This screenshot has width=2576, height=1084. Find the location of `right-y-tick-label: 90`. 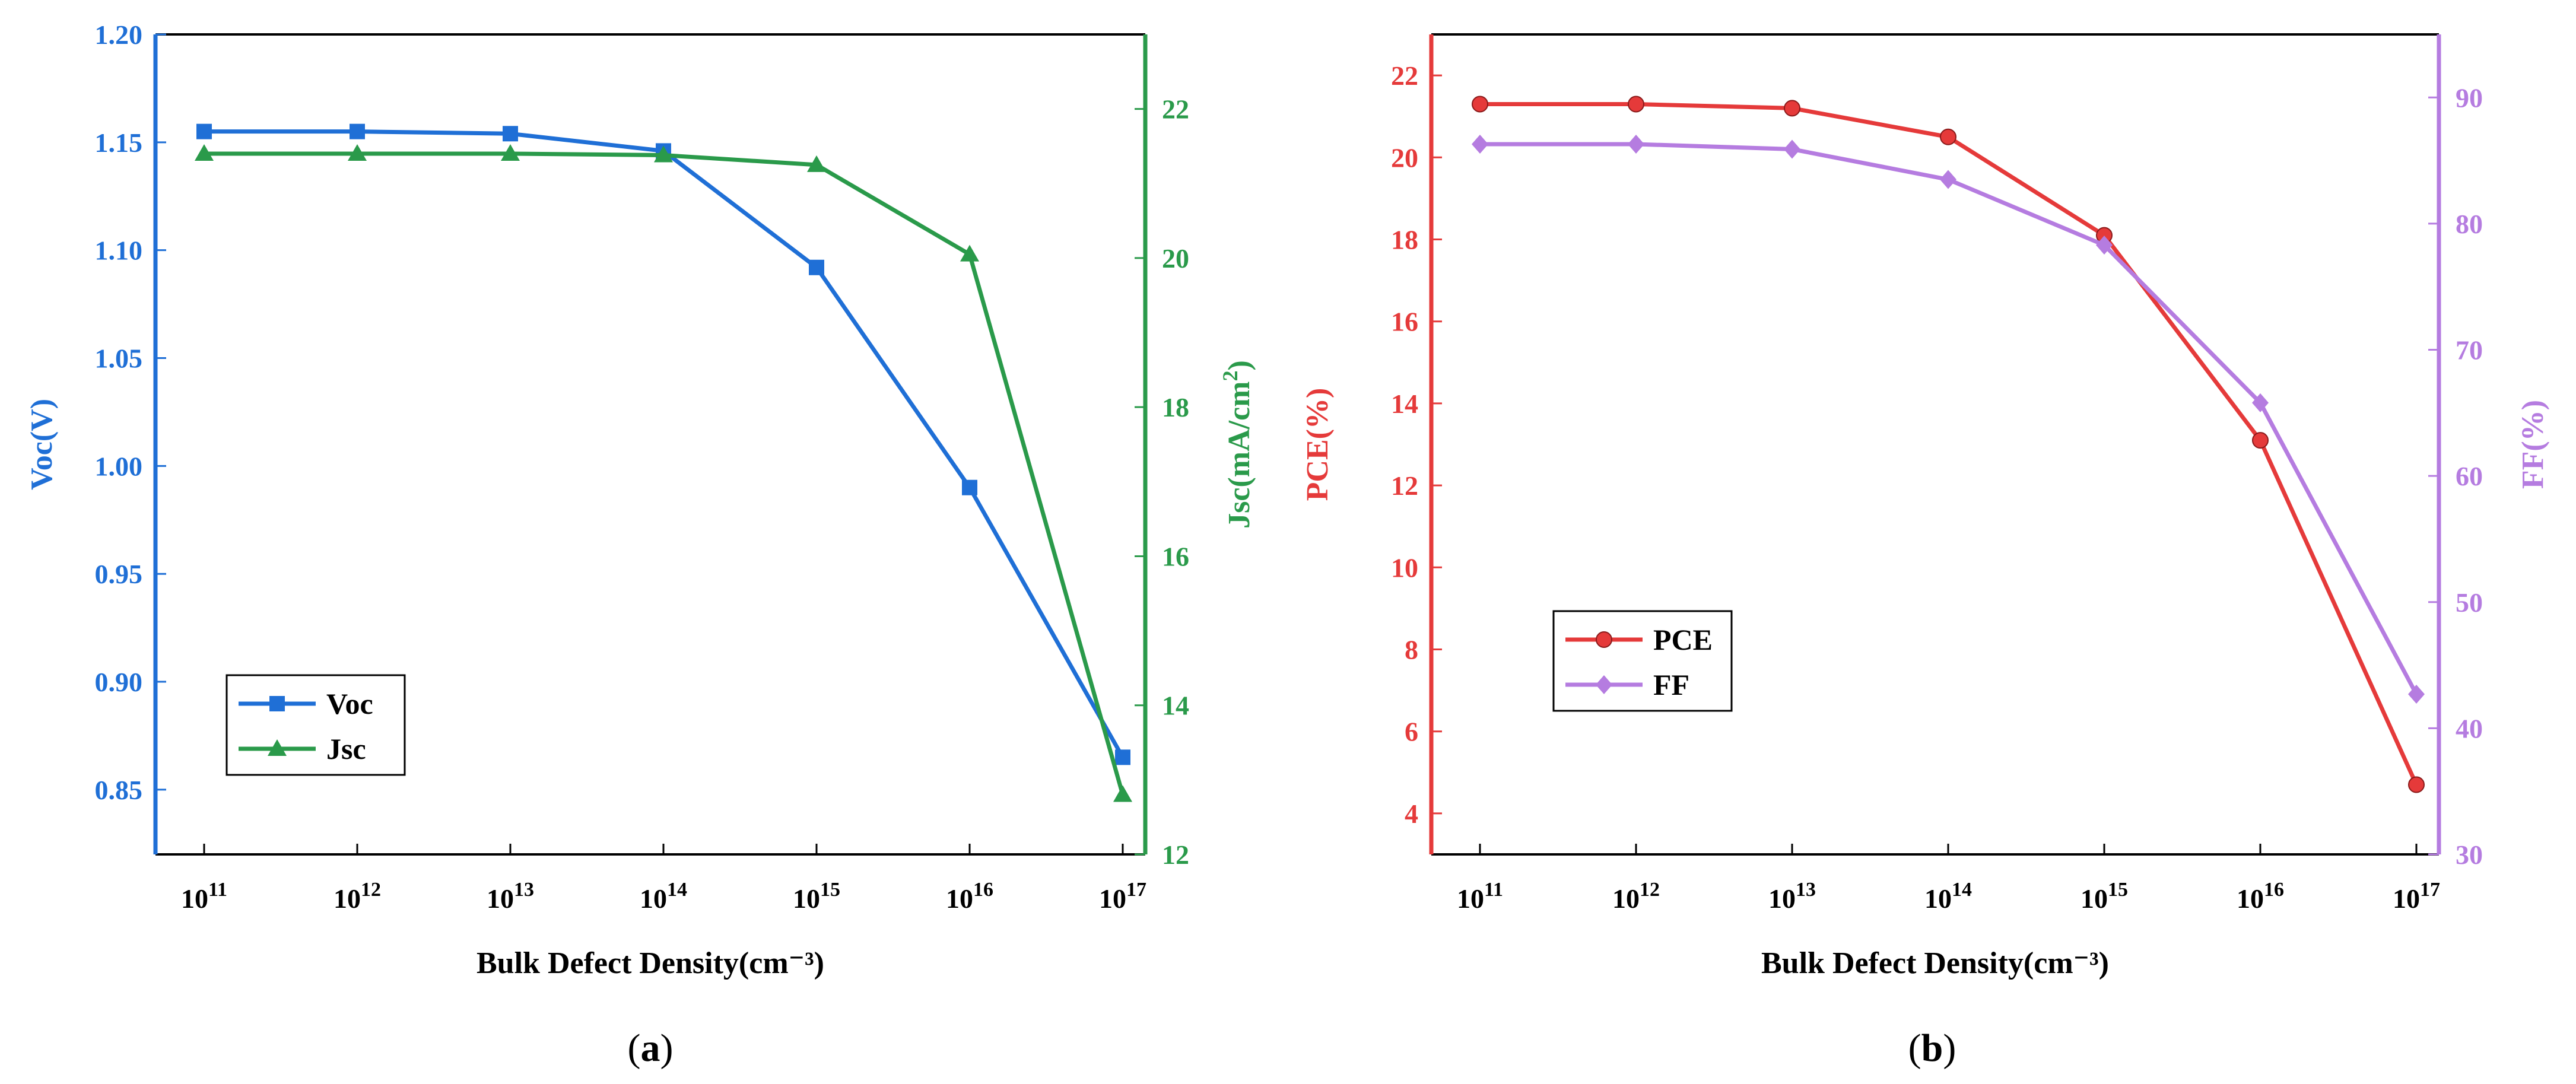

right-y-tick-label: 90 is located at coordinates (2469, 97).